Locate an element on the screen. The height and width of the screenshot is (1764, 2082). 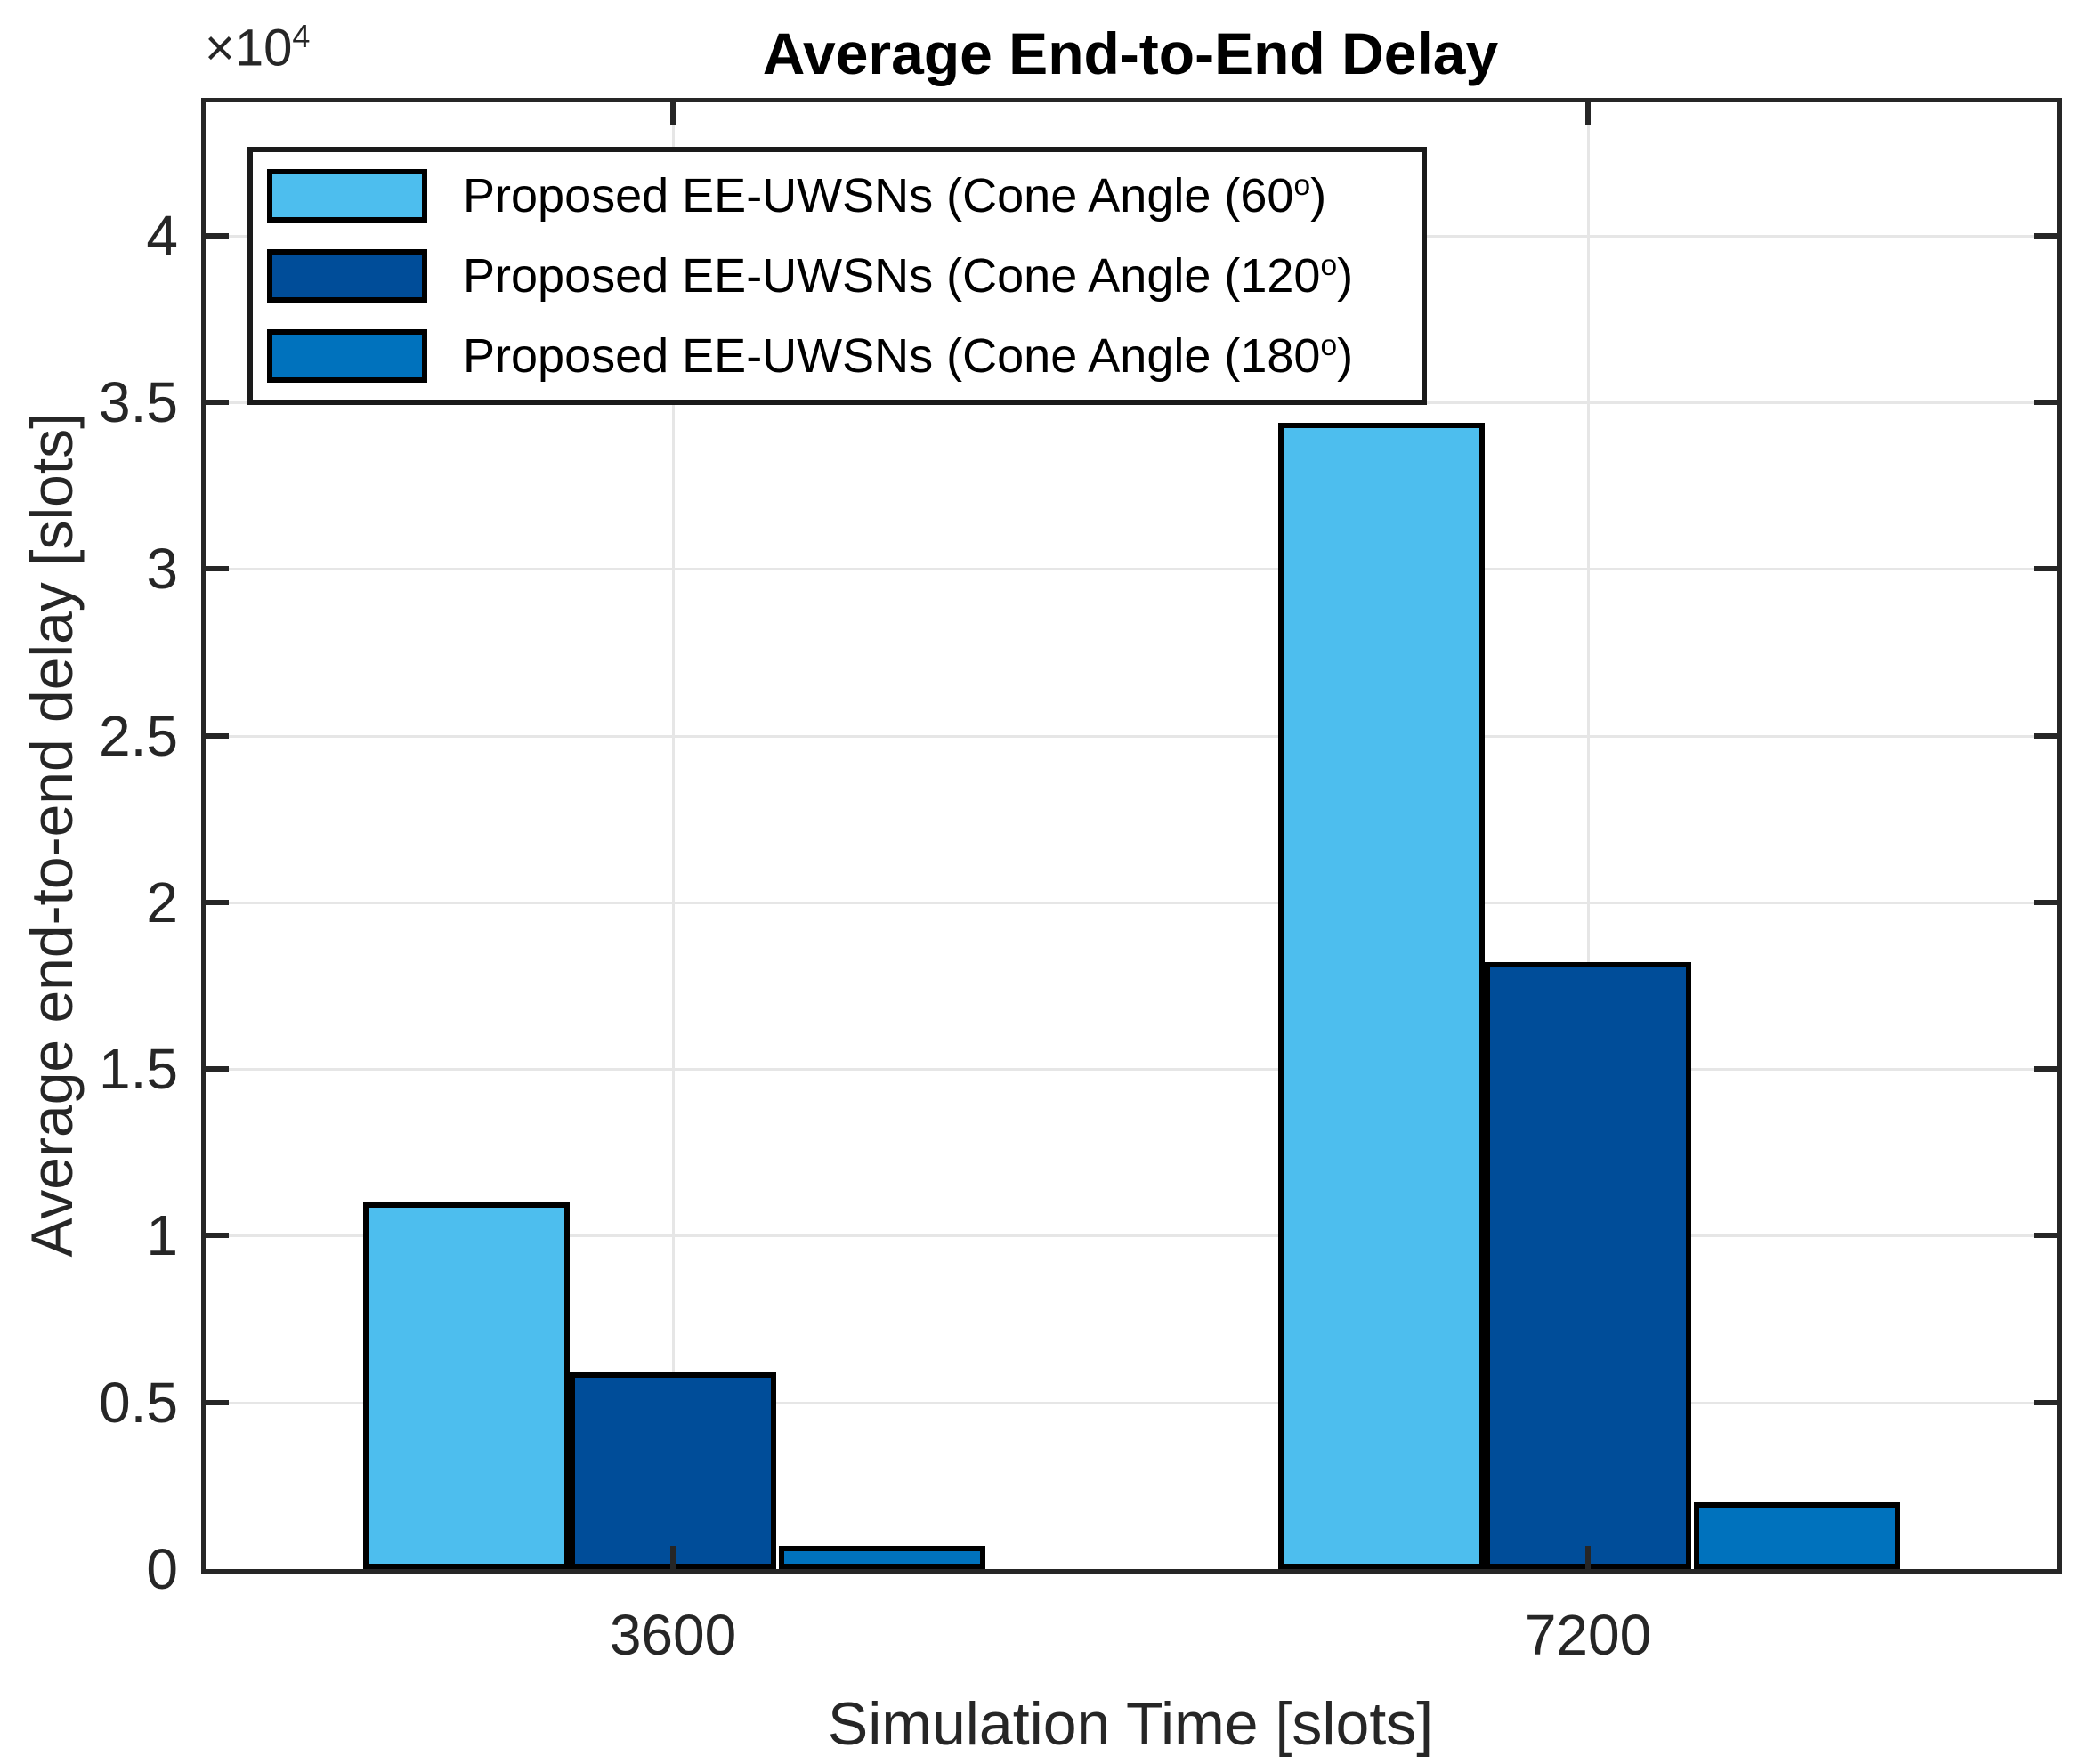
y-axis-multiplier: ×10⁴ is located at coordinates (257, 48).